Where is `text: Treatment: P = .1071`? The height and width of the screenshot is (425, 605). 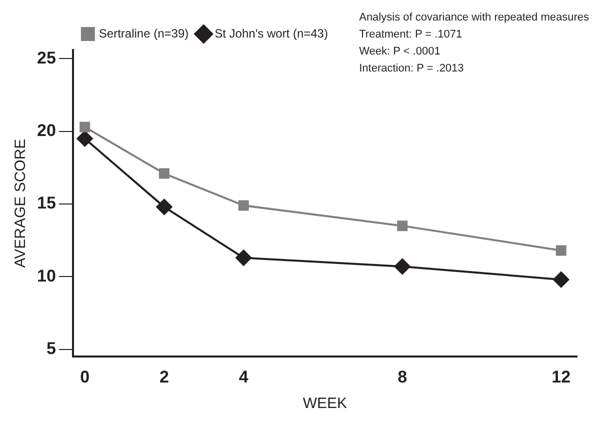 text: Treatment: P = .1071 is located at coordinates (410, 34).